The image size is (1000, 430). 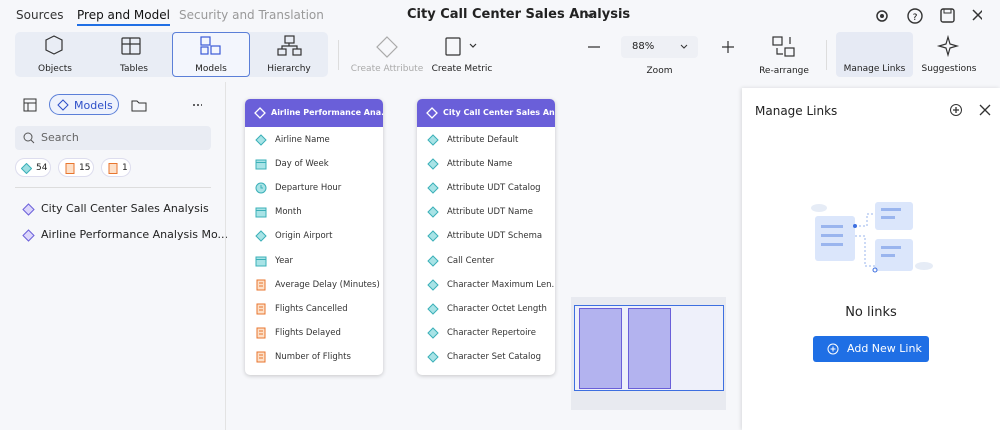 What do you see at coordinates (884, 348) in the screenshot?
I see `add-link-label: Add New Link` at bounding box center [884, 348].